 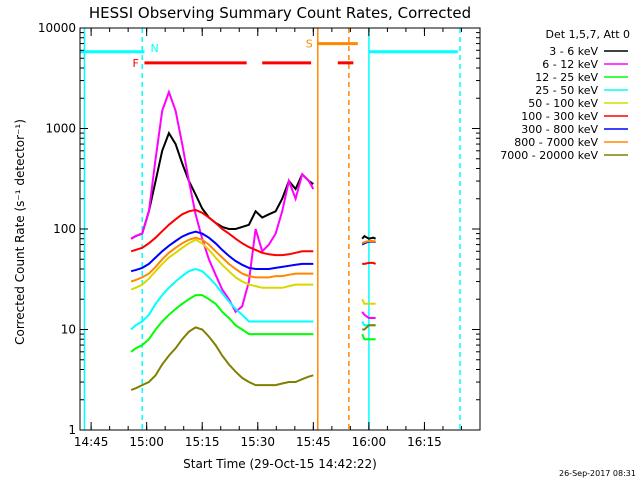 I want to click on x-tick-label: 16:15, so click(x=424, y=442).